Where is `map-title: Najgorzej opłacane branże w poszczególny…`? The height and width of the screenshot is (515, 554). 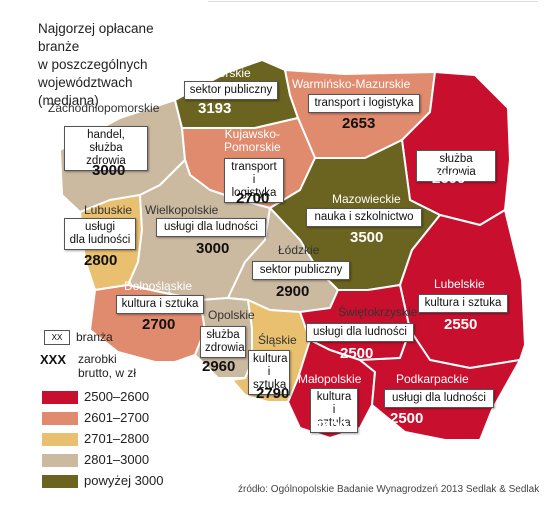 map-title: Najgorzej opłacane branże w poszczególny… is located at coordinates (96, 64).